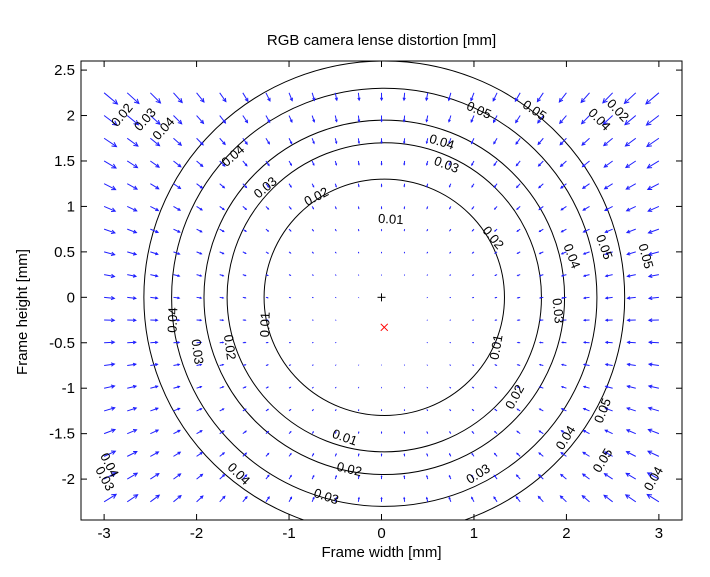 This screenshot has height=577, width=710. What do you see at coordinates (71, 206) in the screenshot?
I see `y-tick-label: 1` at bounding box center [71, 206].